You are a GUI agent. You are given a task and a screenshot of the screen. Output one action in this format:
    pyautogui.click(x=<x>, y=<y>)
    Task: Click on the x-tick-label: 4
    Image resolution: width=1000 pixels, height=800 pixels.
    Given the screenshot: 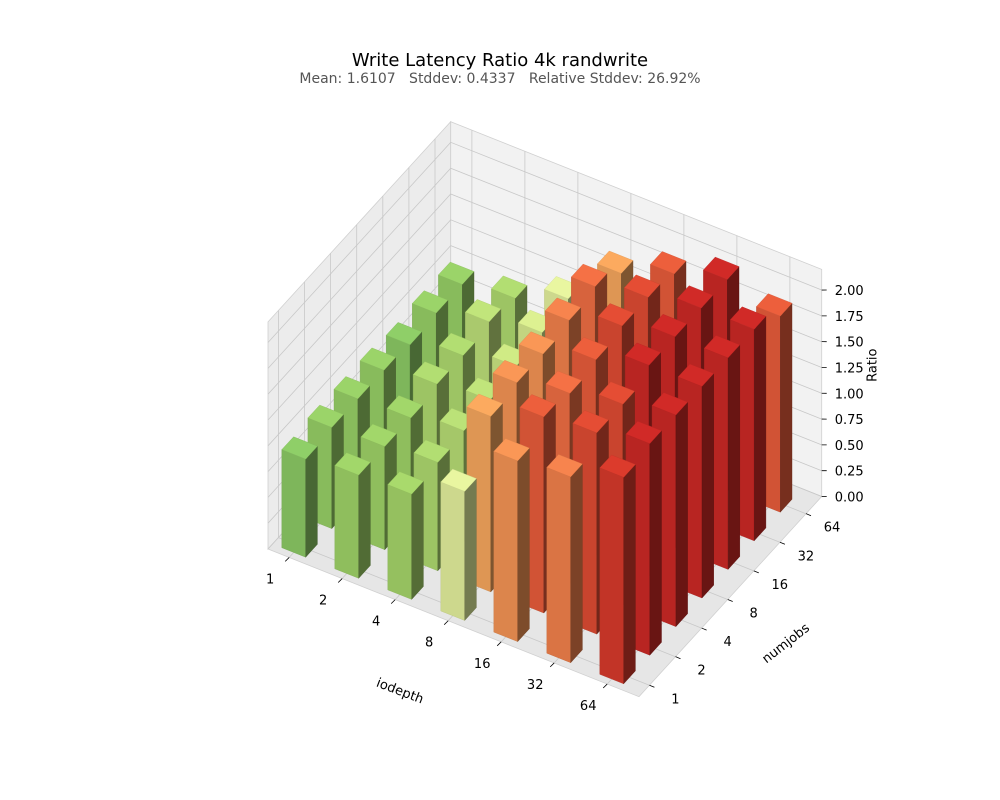 What is the action you would take?
    pyautogui.click(x=376, y=622)
    